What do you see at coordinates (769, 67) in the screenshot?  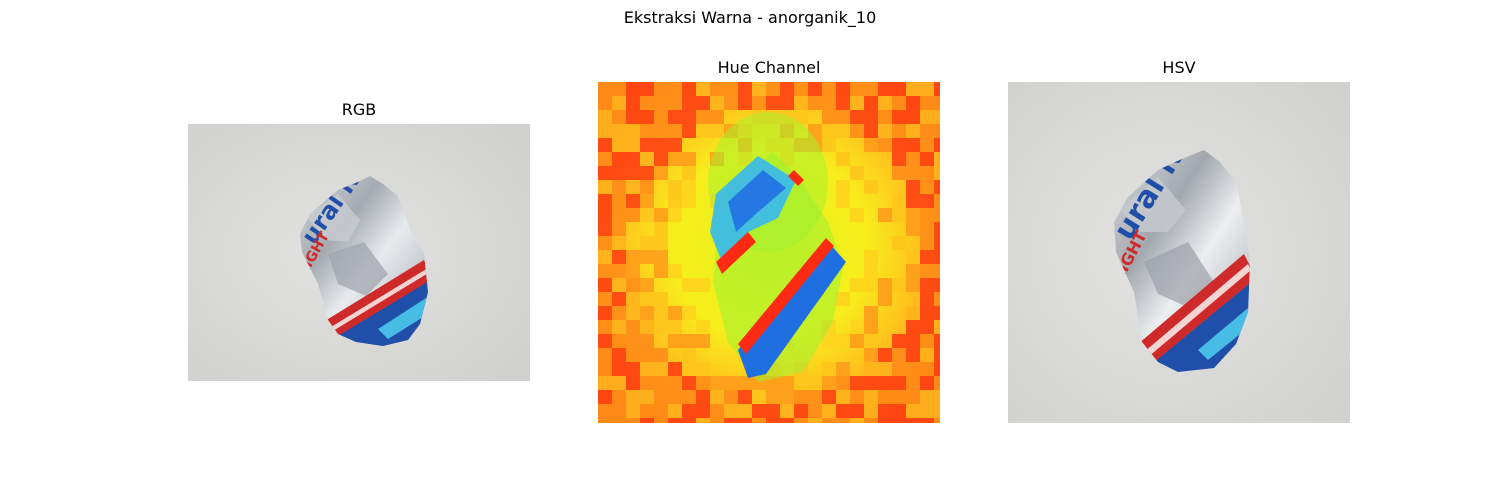 I see `panel-title-hue: Hue Channel` at bounding box center [769, 67].